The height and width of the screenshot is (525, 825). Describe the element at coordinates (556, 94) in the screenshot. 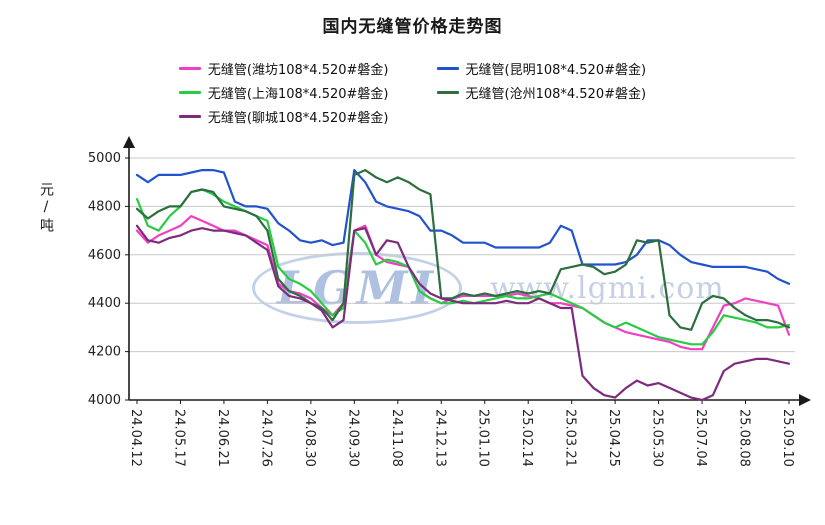

I see `legend-label: 无缝管(沧州108*4.520#磐金)` at that location.